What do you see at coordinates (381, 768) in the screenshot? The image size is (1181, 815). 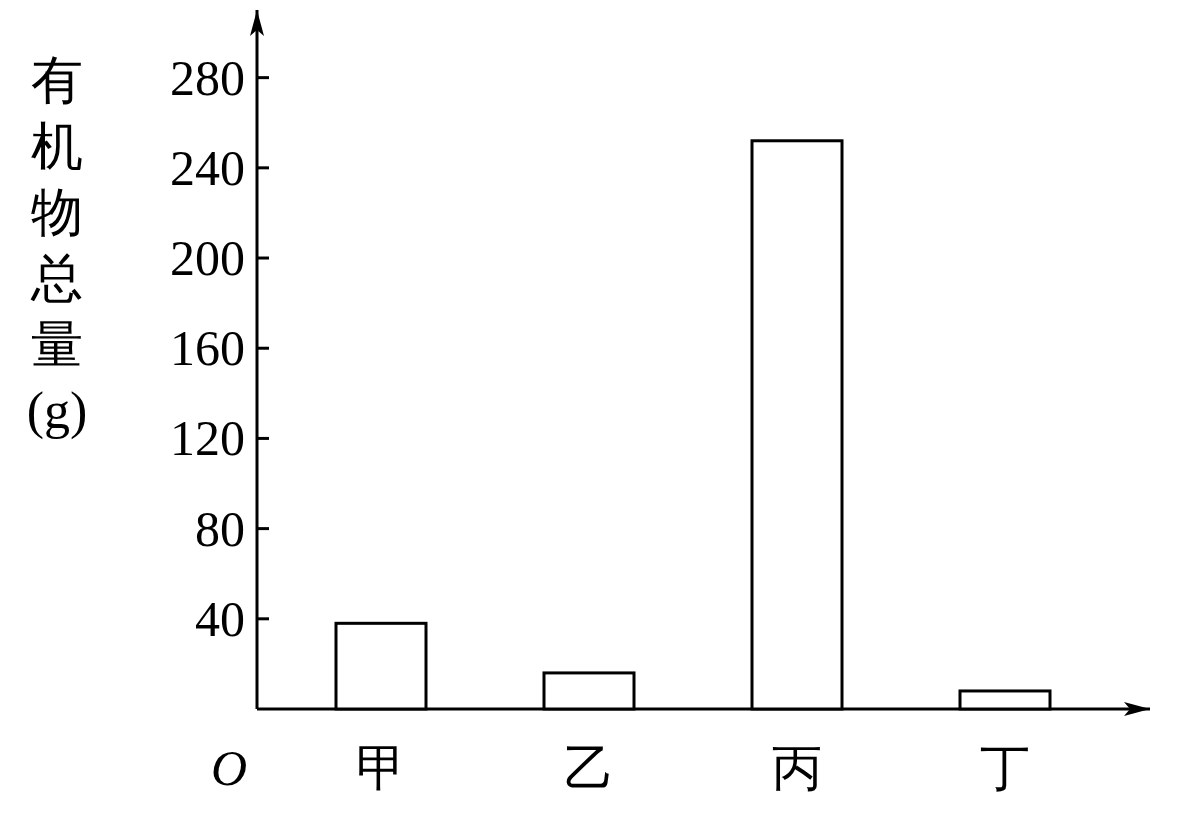 I see `x-tick-label: 甲` at bounding box center [381, 768].